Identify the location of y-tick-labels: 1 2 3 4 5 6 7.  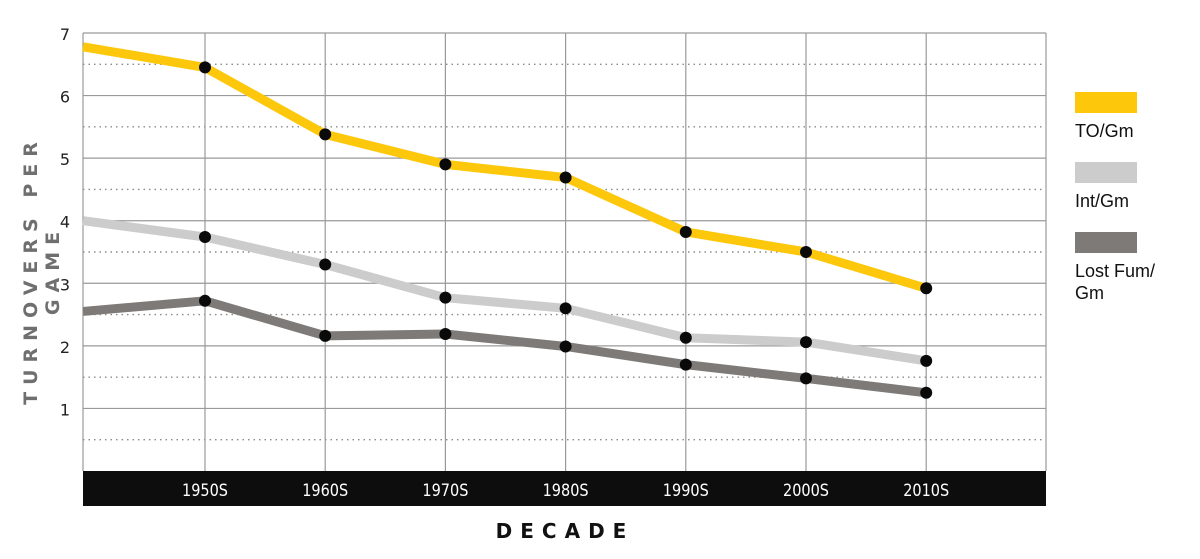
(65, 222).